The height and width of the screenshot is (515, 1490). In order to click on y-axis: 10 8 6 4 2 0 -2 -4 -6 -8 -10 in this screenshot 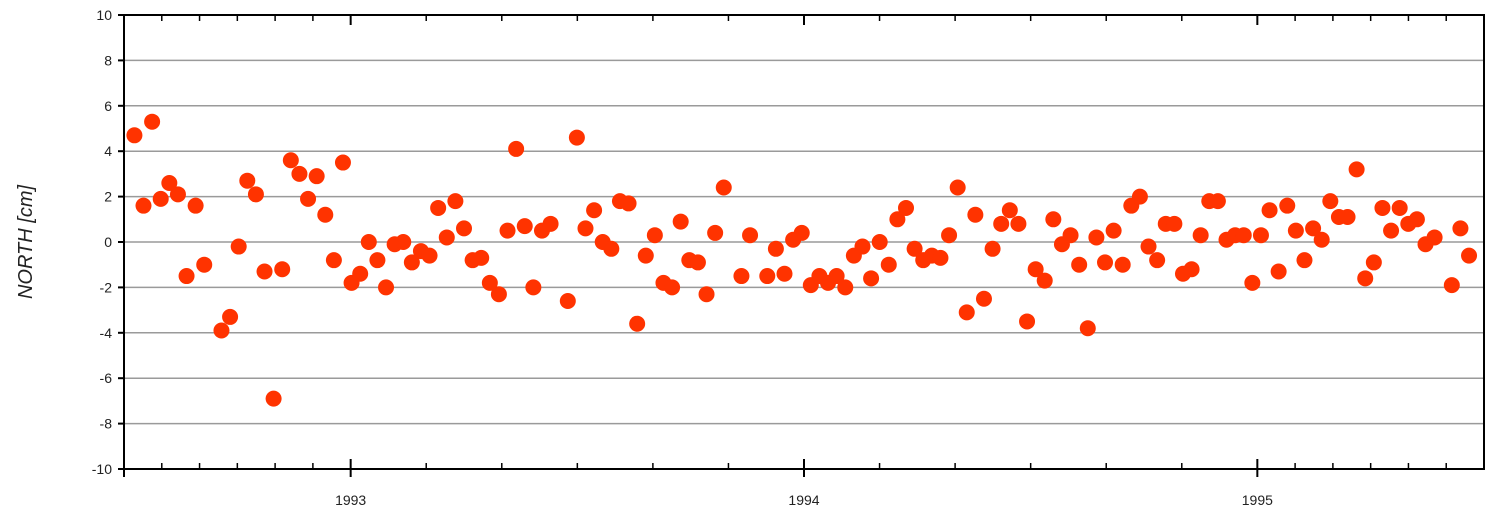, I will do `click(108, 242)`.